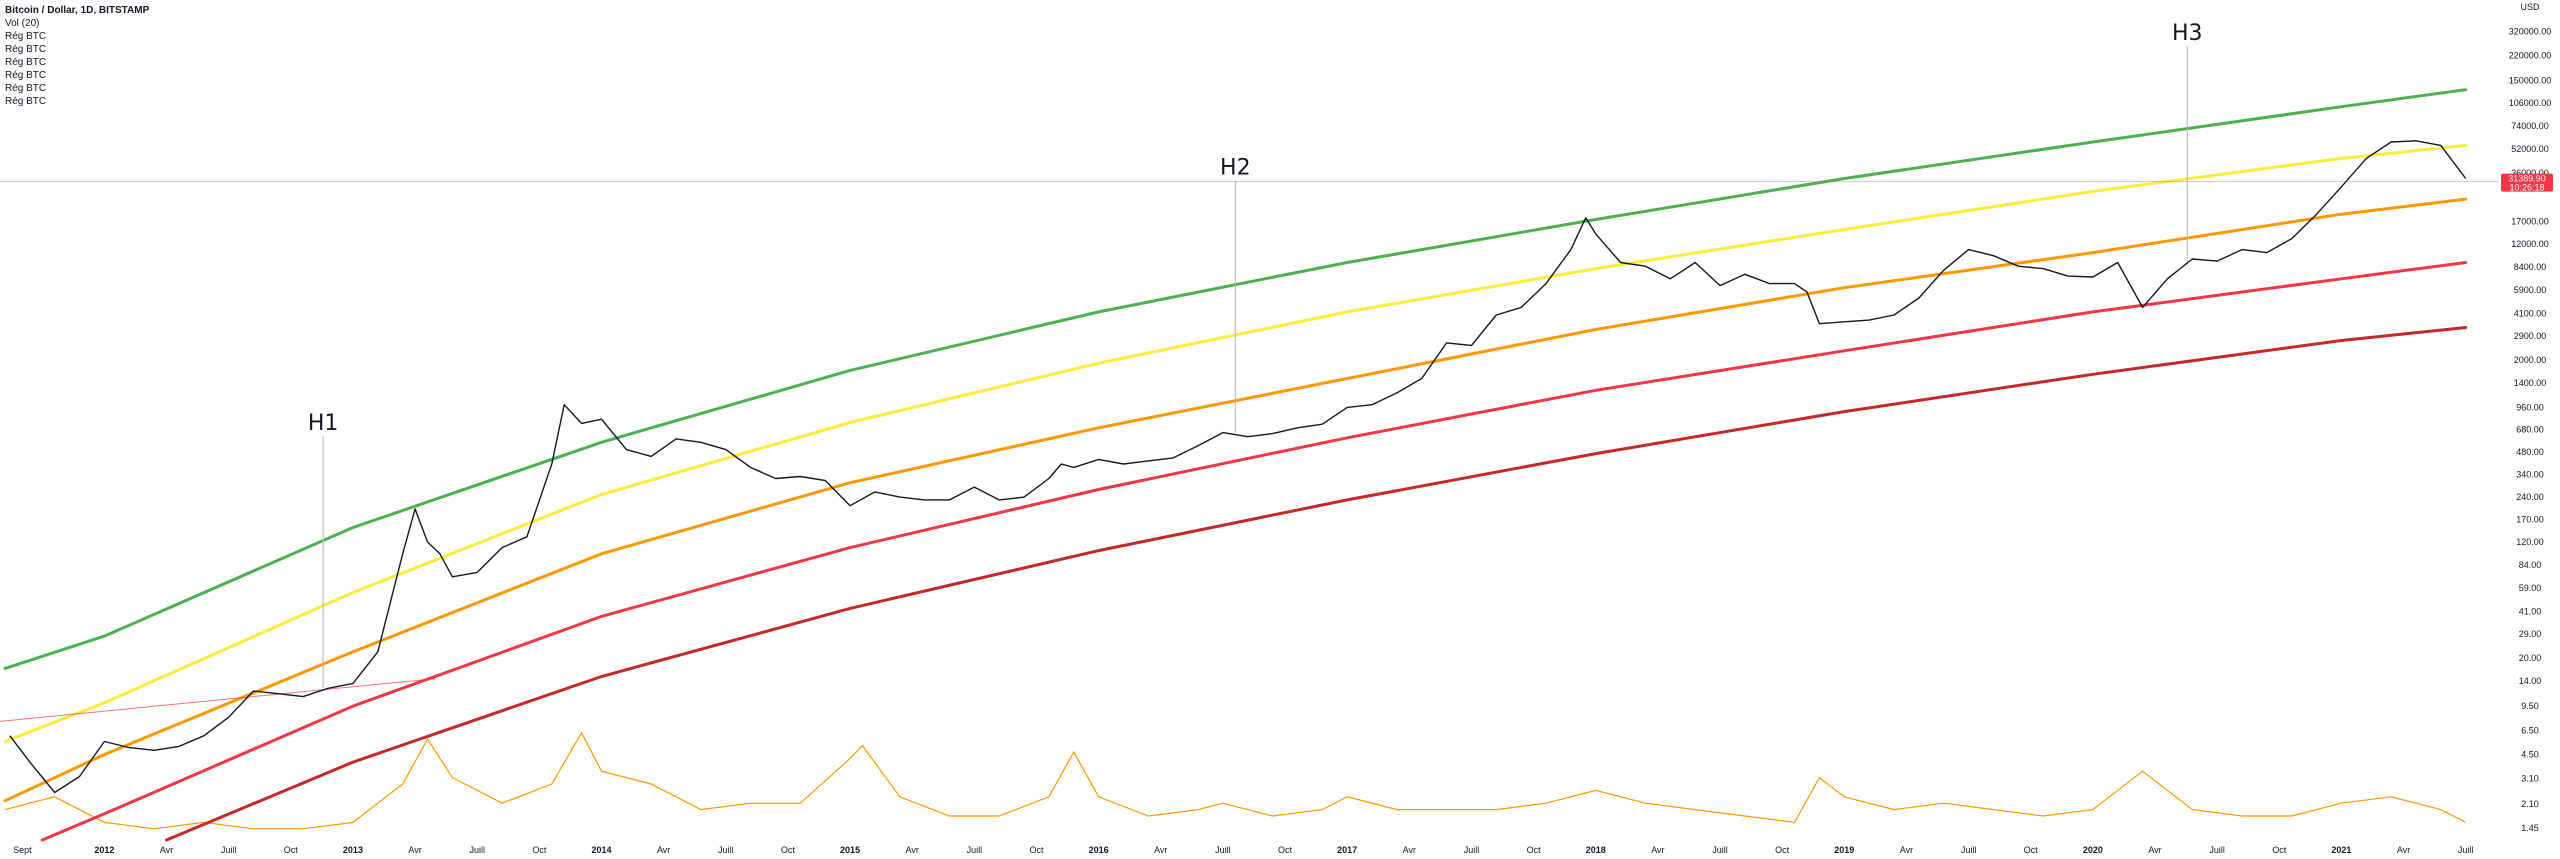 Image resolution: width=2560 pixels, height=859 pixels. Describe the element at coordinates (2530, 588) in the screenshot. I see `y-tick-label: 59.00` at that location.